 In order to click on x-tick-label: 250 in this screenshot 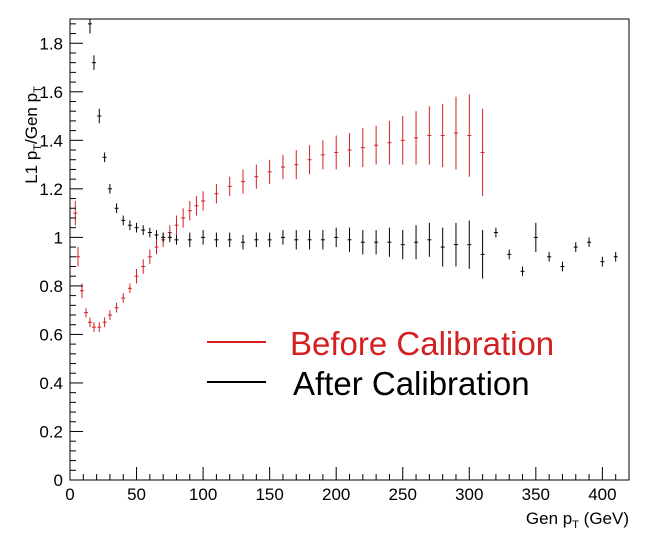, I will do `click(403, 494)`.